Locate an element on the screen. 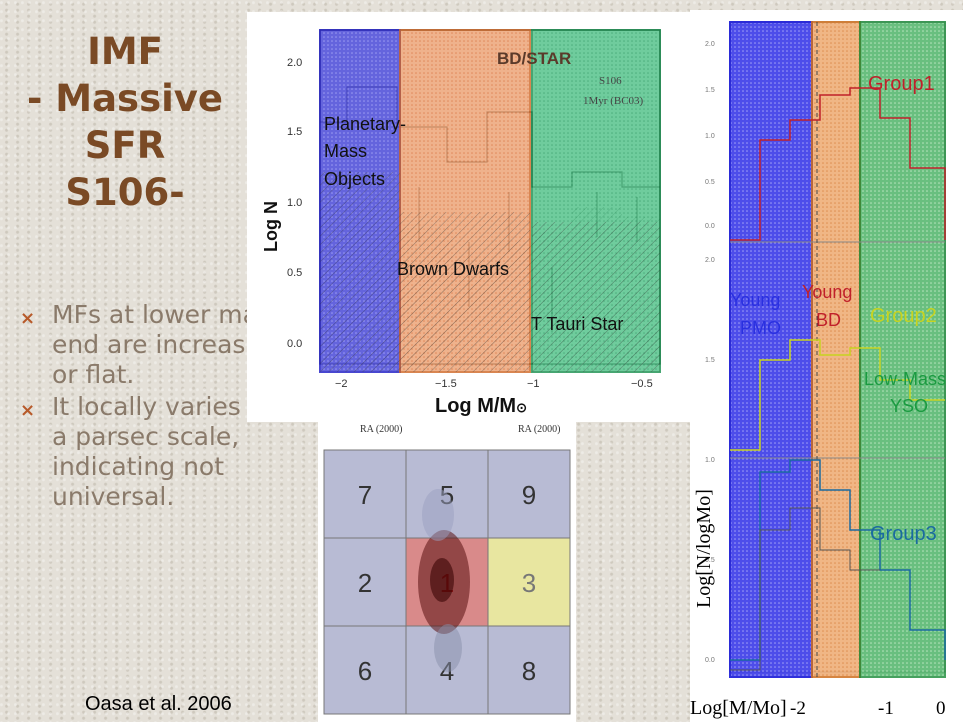 This screenshot has height=722, width=963. region-label: Mass is located at coordinates (345, 151).